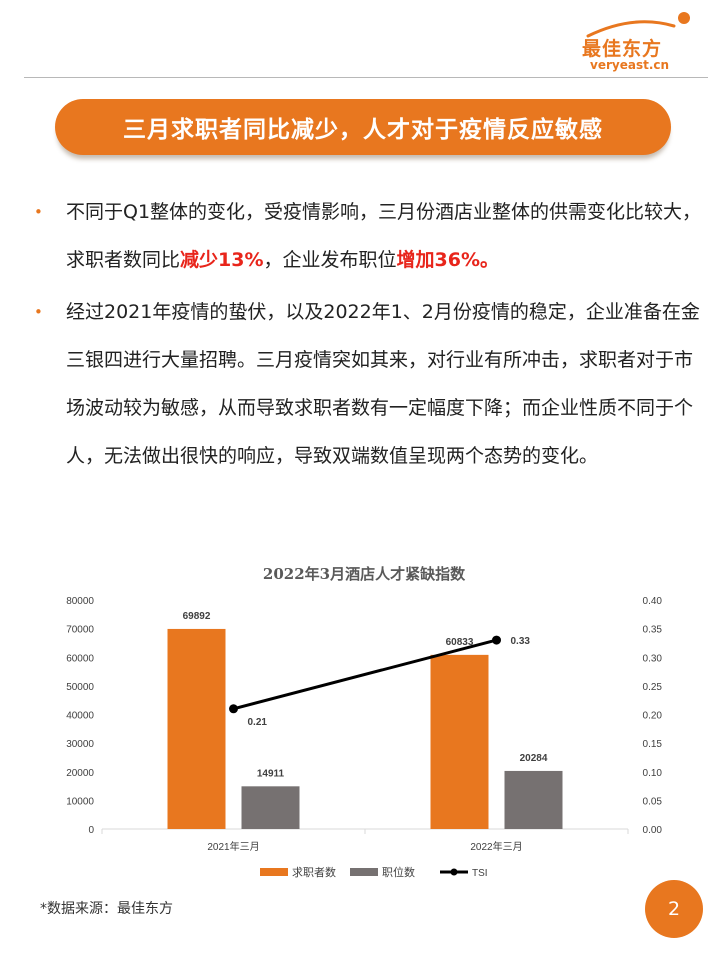 This screenshot has width=720, height=960. What do you see at coordinates (106, 909) in the screenshot?
I see `data-source-note: *数据来源：最佳东方` at bounding box center [106, 909].